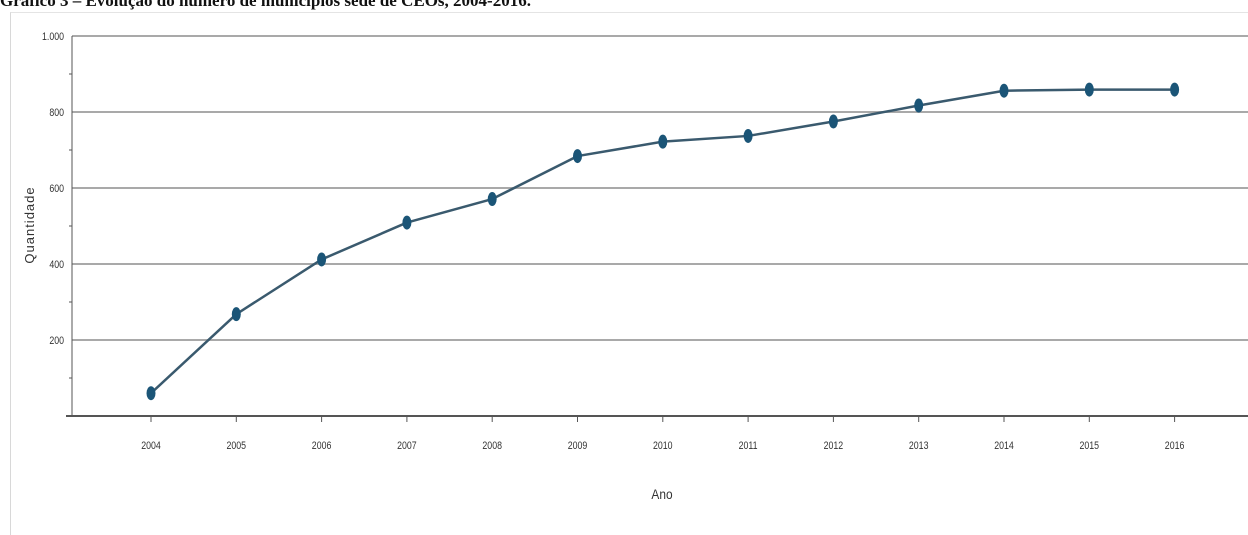 The image size is (1248, 535). What do you see at coordinates (237, 446) in the screenshot?
I see `x-tick-label: 2005` at bounding box center [237, 446].